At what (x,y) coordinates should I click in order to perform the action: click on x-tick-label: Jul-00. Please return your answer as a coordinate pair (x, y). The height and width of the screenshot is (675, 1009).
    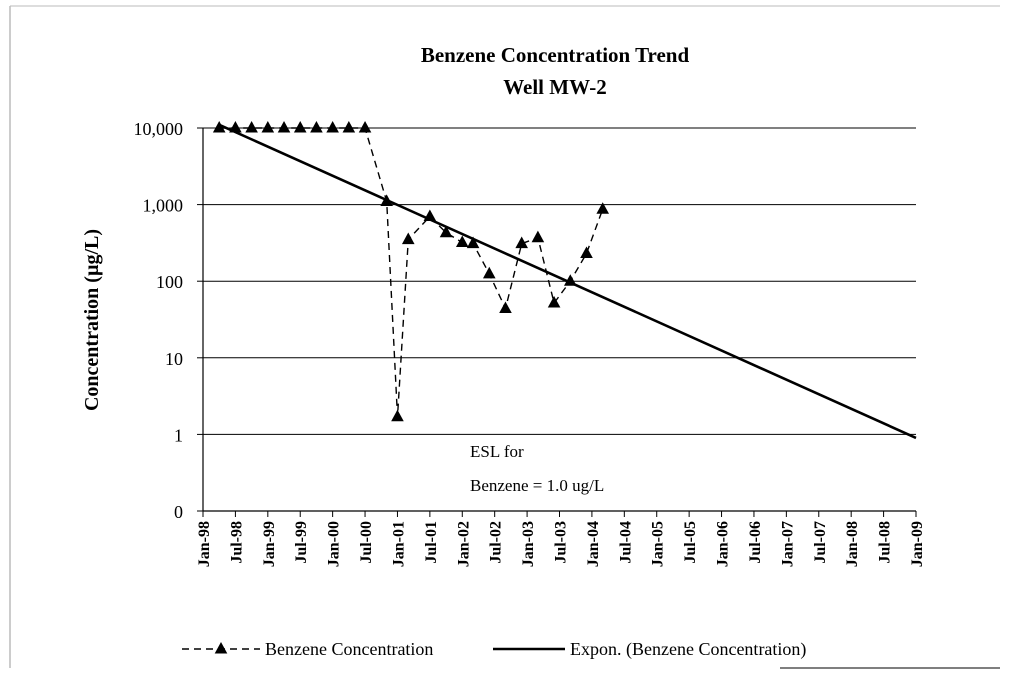
    Looking at the image, I should click on (366, 542).